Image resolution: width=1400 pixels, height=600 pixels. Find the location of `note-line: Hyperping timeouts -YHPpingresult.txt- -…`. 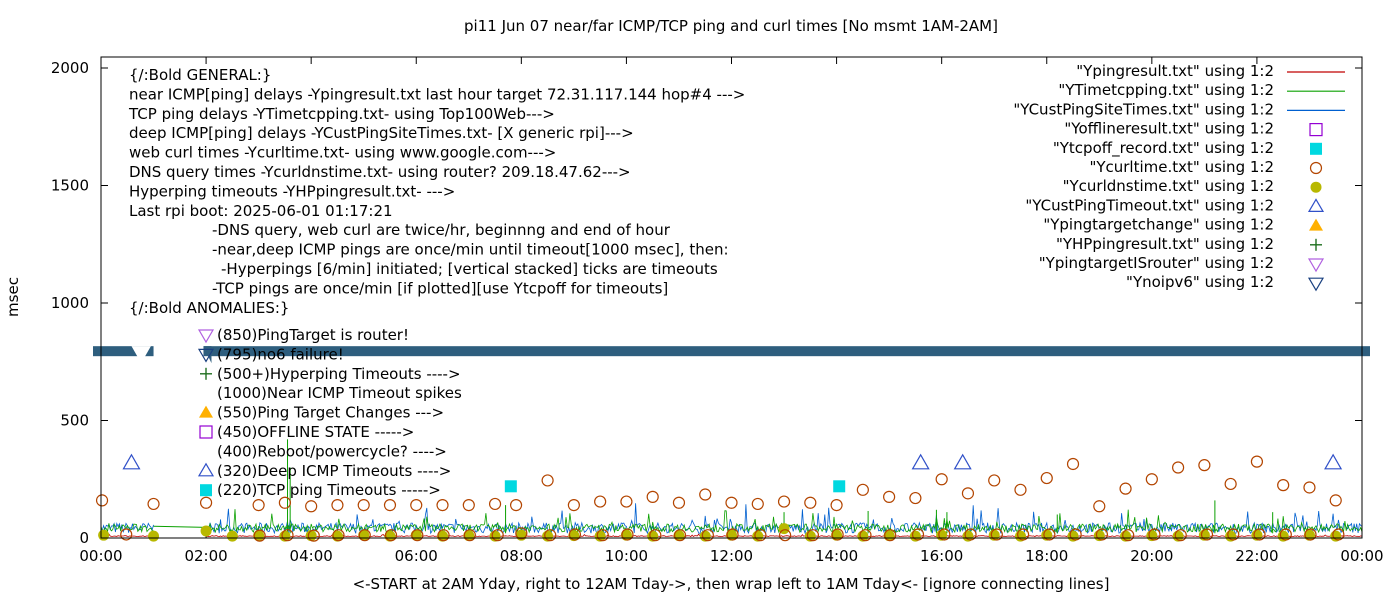

note-line: Hyperping timeouts -YHPpingresult.txt- -… is located at coordinates (292, 191).